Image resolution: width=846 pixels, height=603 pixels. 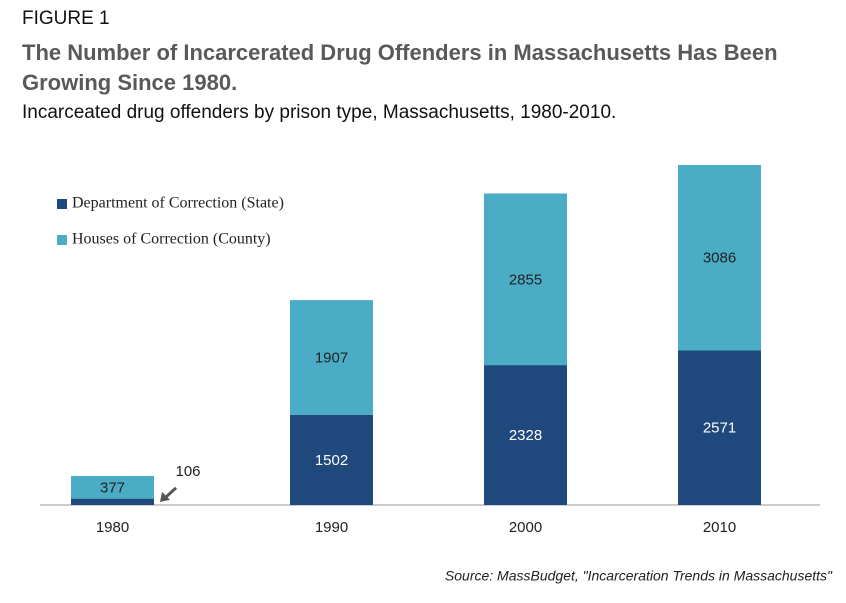 What do you see at coordinates (112, 527) in the screenshot?
I see `x-tick-label: 1980` at bounding box center [112, 527].